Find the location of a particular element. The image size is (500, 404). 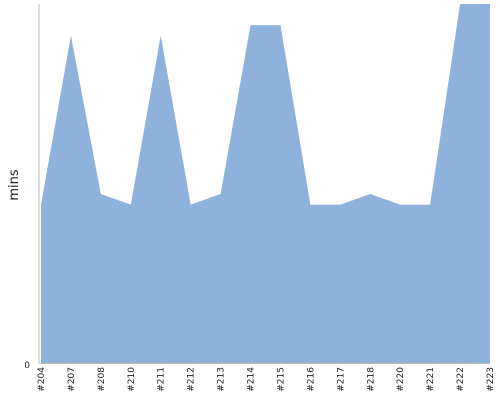

x-tick-label-223: #223 is located at coordinates (491, 379).